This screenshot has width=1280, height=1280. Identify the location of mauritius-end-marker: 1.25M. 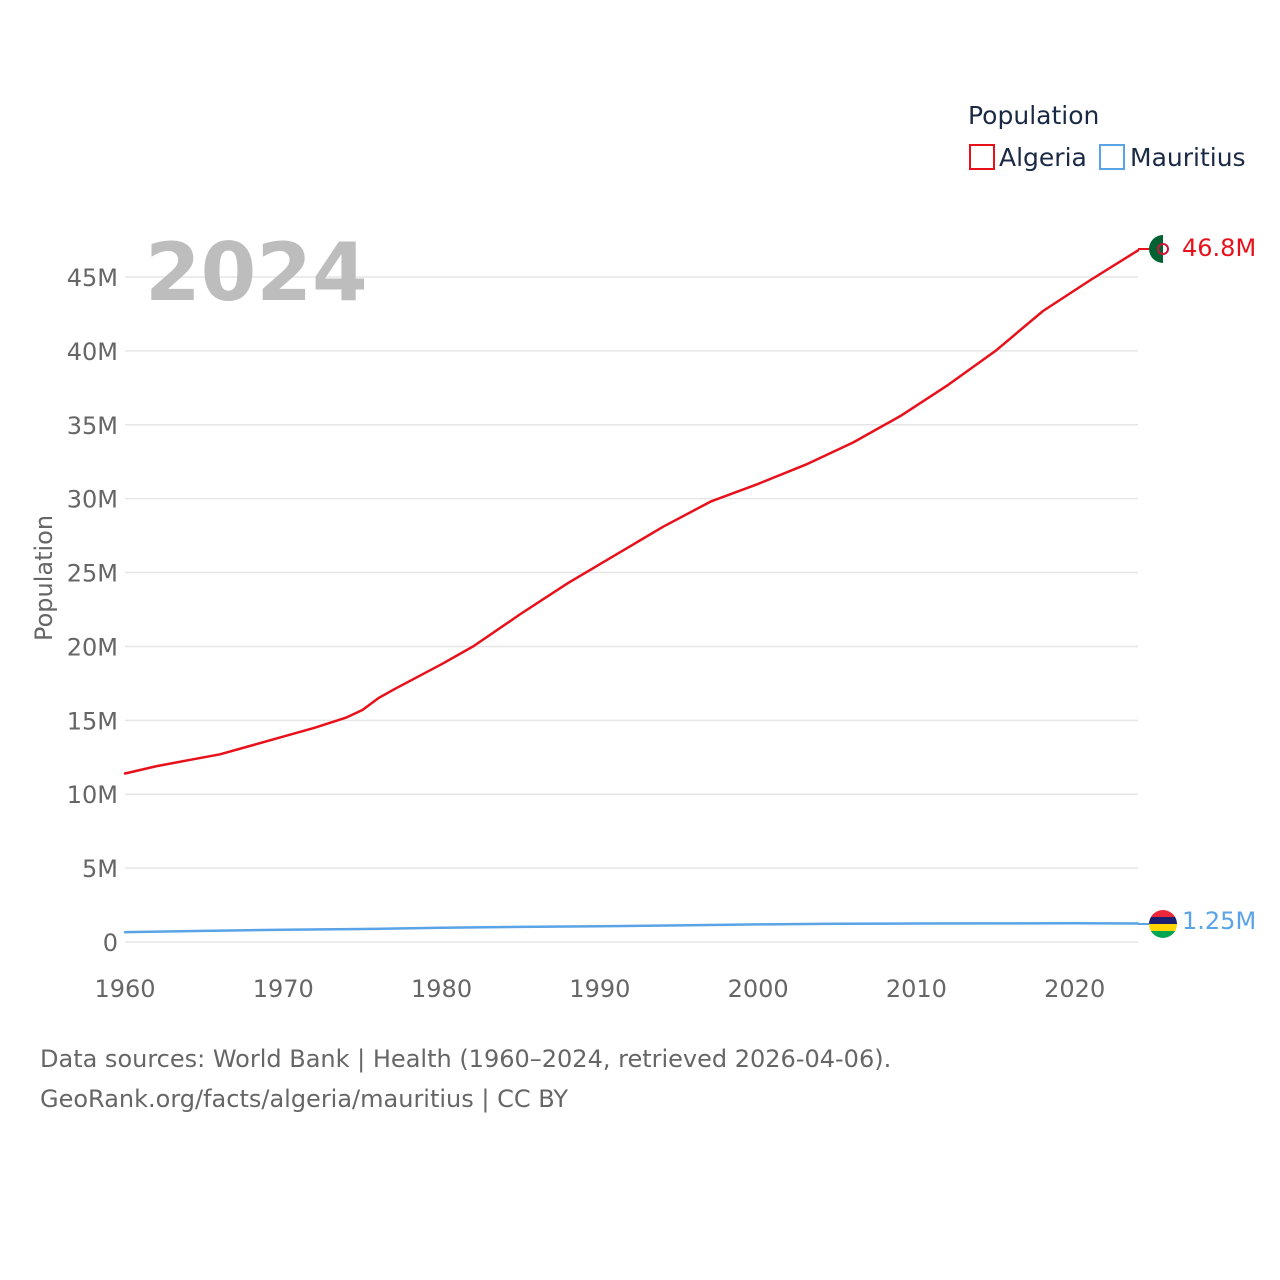
(1197, 922).